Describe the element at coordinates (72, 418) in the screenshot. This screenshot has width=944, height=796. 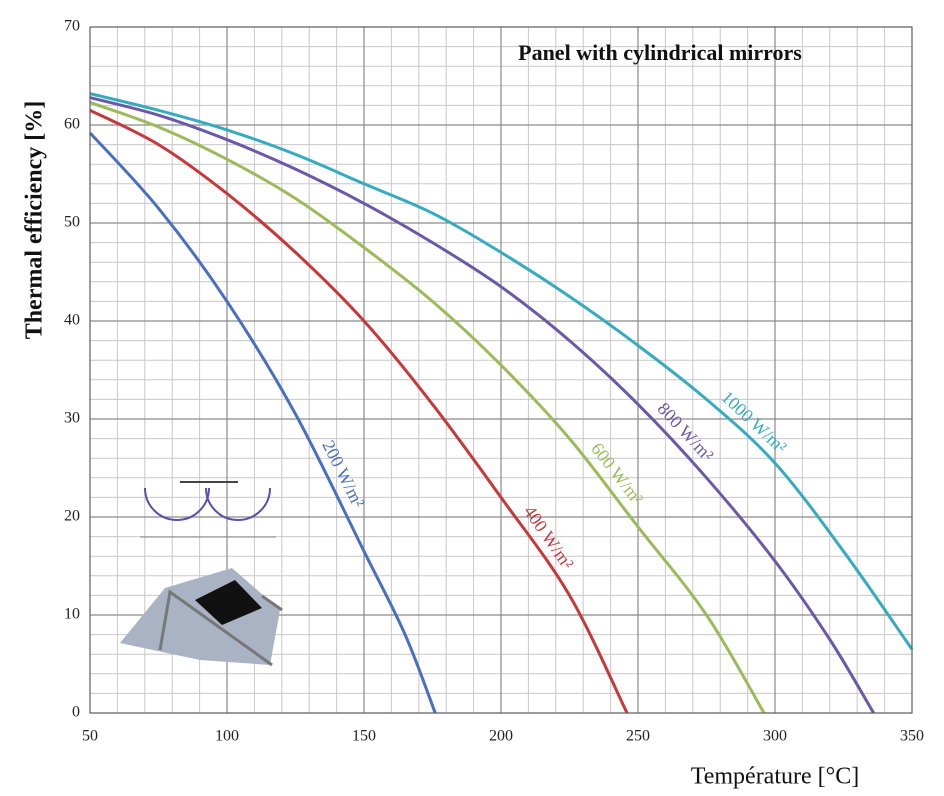
I see `y-tick-label: 30` at that location.